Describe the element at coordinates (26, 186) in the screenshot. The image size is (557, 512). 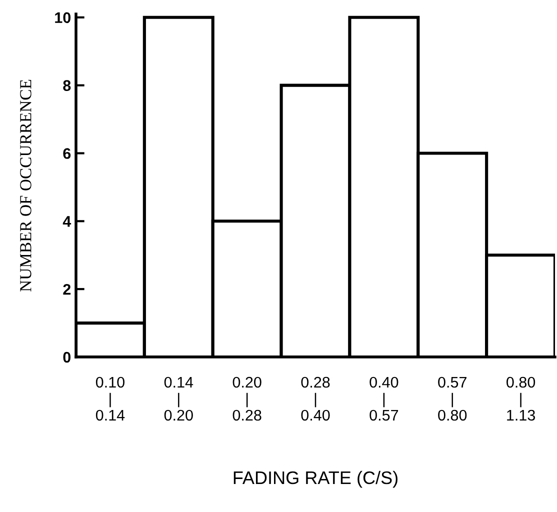
I see `y-axis-title: NUMBER OF OCCURRENCE` at that location.